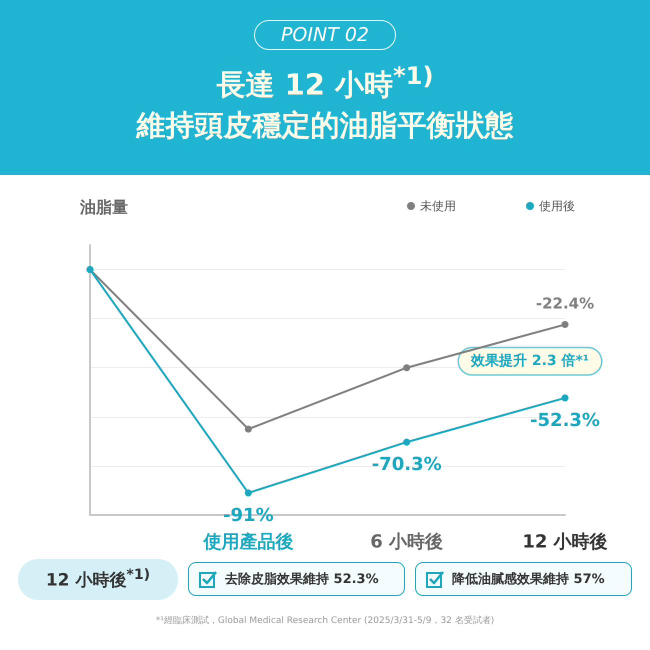 This screenshot has width=650, height=650. What do you see at coordinates (324, 102) in the screenshot?
I see `chart-title: 長達 12 小時$^{*1)}$ 維持頭皮穩定的油脂平衡狀態` at bounding box center [324, 102].